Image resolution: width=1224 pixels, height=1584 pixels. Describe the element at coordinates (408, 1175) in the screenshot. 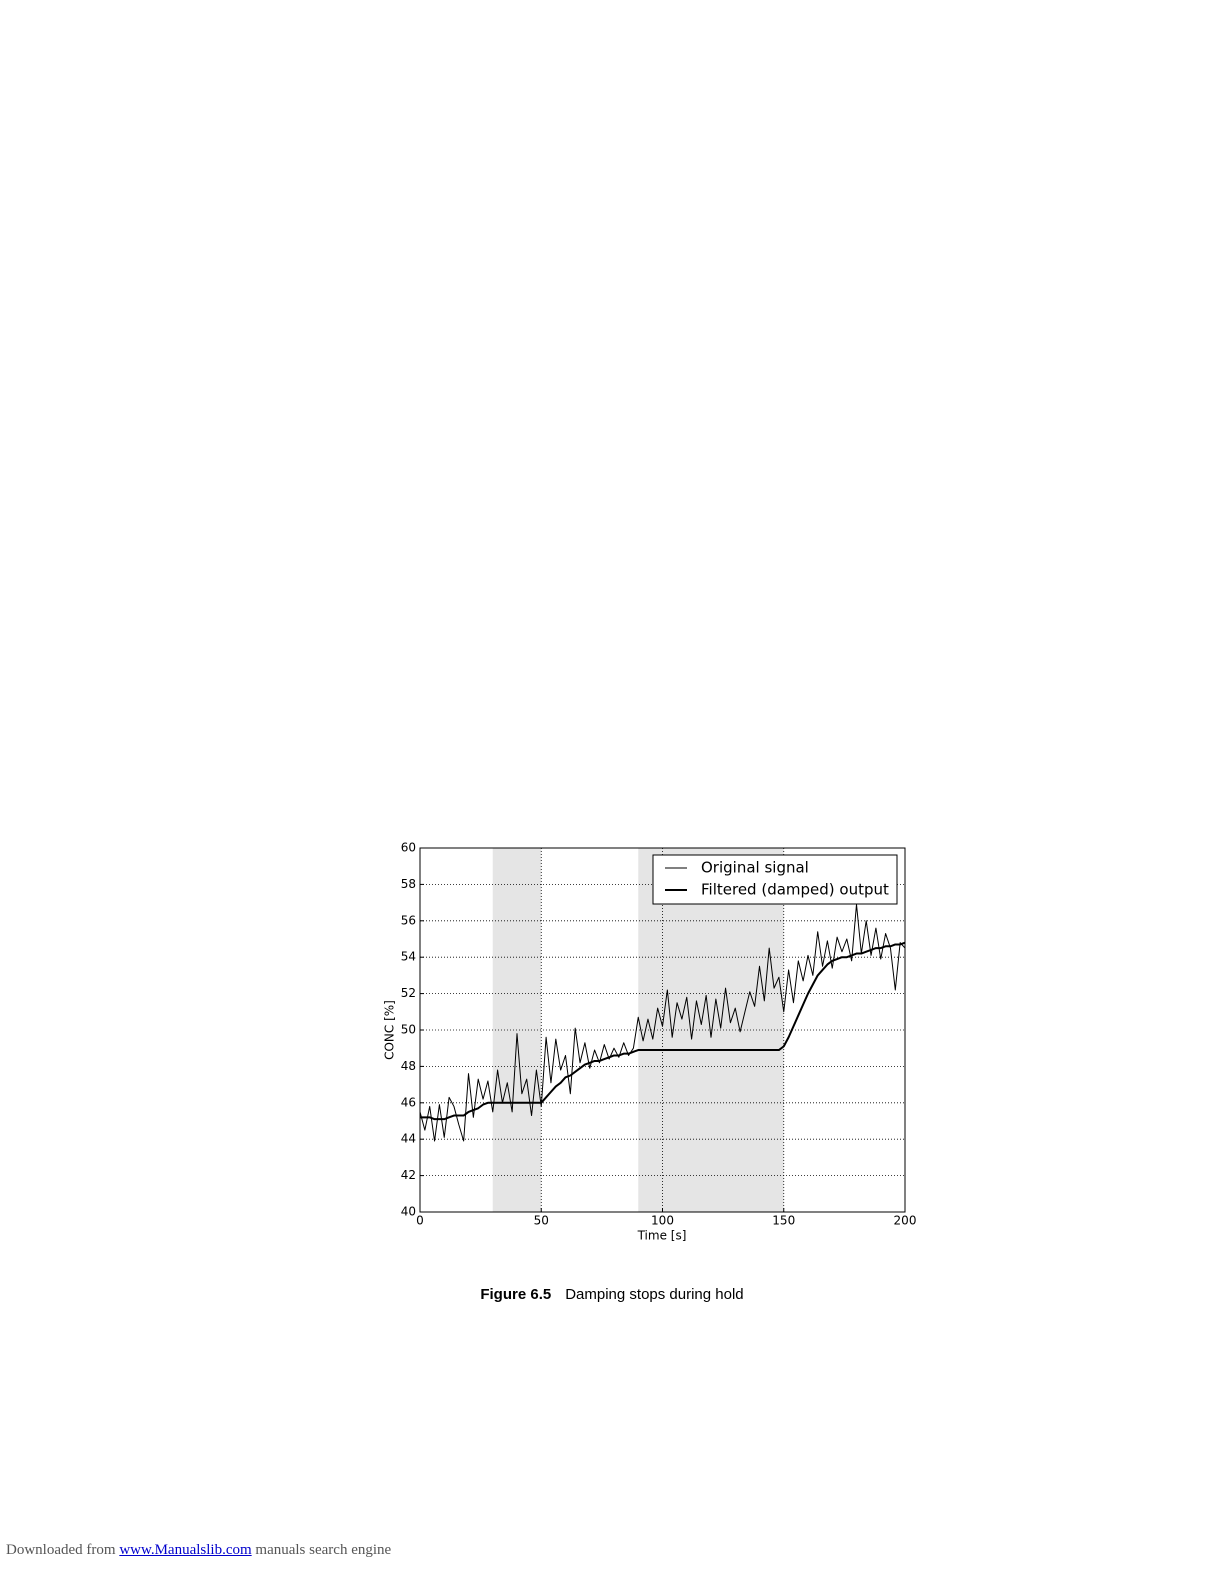

I see `y-tick-label: 42` at that location.